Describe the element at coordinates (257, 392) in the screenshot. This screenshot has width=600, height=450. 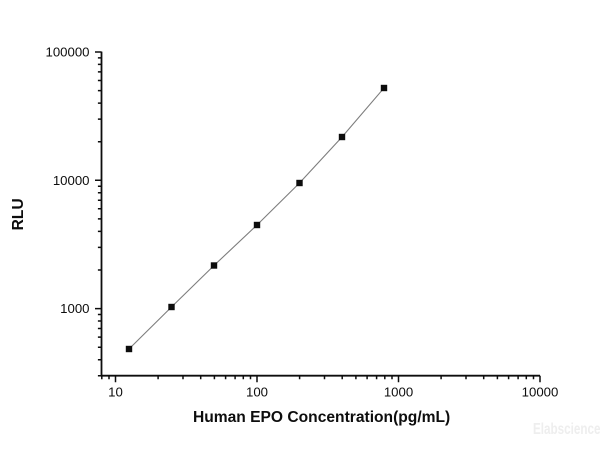
I see `svg-text: 100` at that location.